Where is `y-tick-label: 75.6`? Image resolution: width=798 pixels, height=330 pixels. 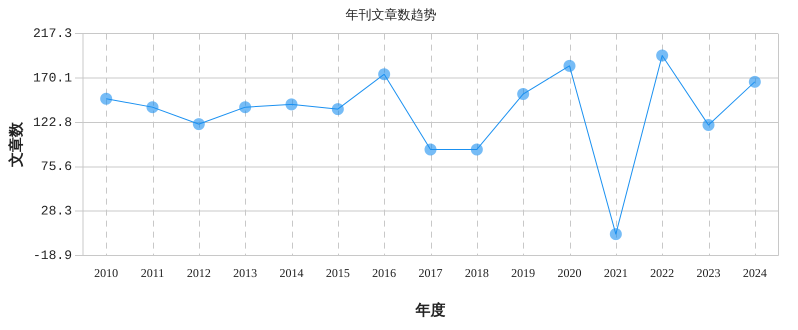
y-tick-label: 75.6 is located at coordinates (56, 166).